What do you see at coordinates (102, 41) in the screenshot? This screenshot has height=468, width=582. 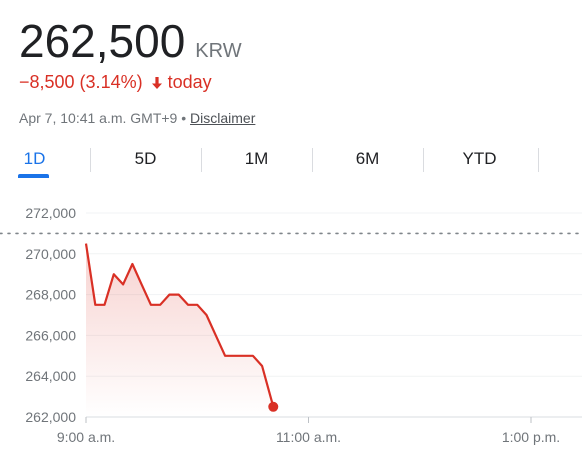 I see `current-price: 262,500` at bounding box center [102, 41].